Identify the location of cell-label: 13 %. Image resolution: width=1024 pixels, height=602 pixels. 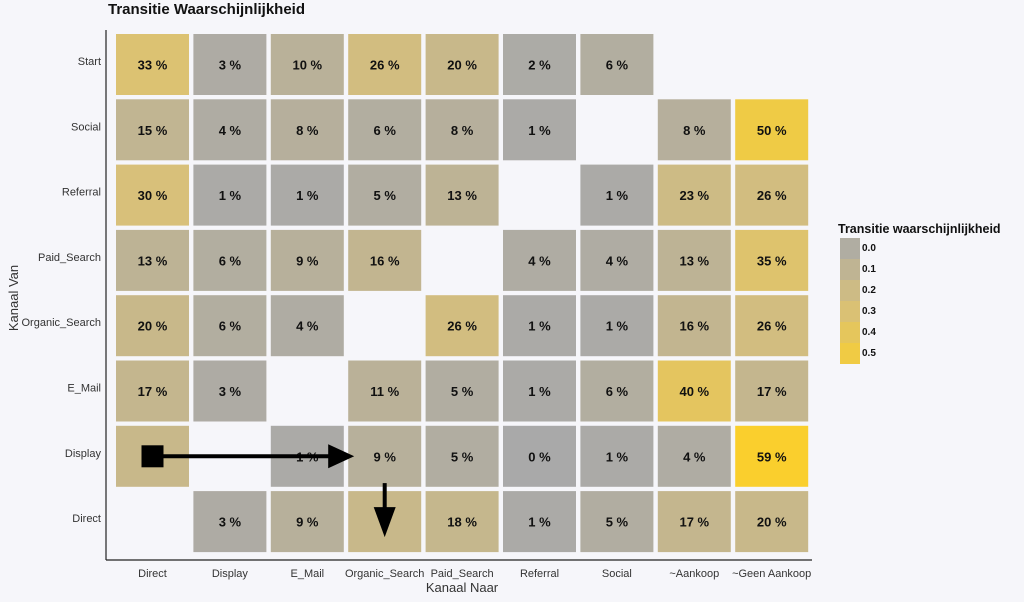
(462, 195).